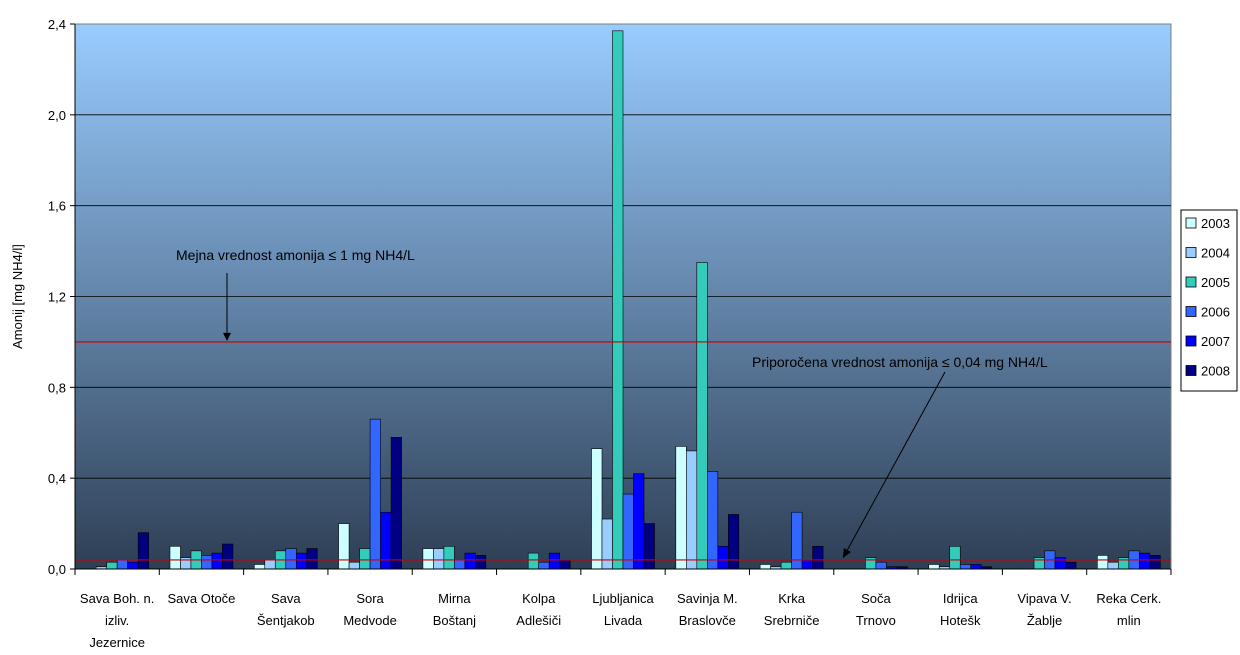 The width and height of the screenshot is (1240, 655). I want to click on x-tick-label: Žablje, so click(1044, 620).